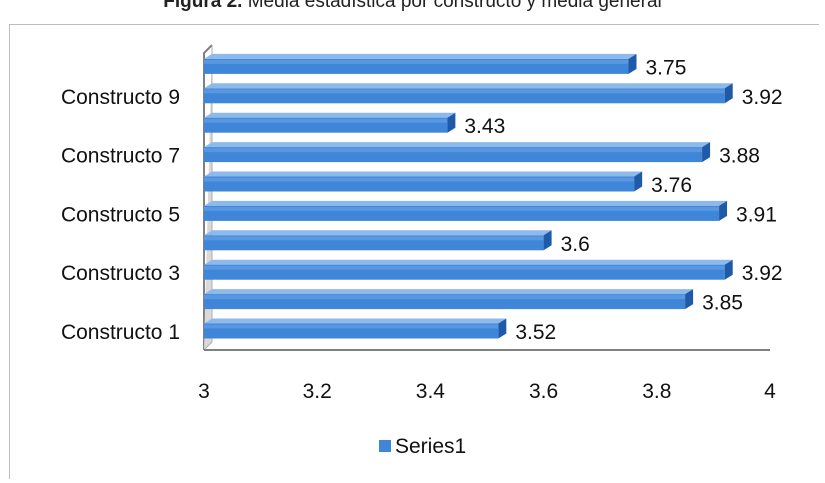  Describe the element at coordinates (203, 6) in the screenshot. I see `caption-label: Figura 2.` at that location.